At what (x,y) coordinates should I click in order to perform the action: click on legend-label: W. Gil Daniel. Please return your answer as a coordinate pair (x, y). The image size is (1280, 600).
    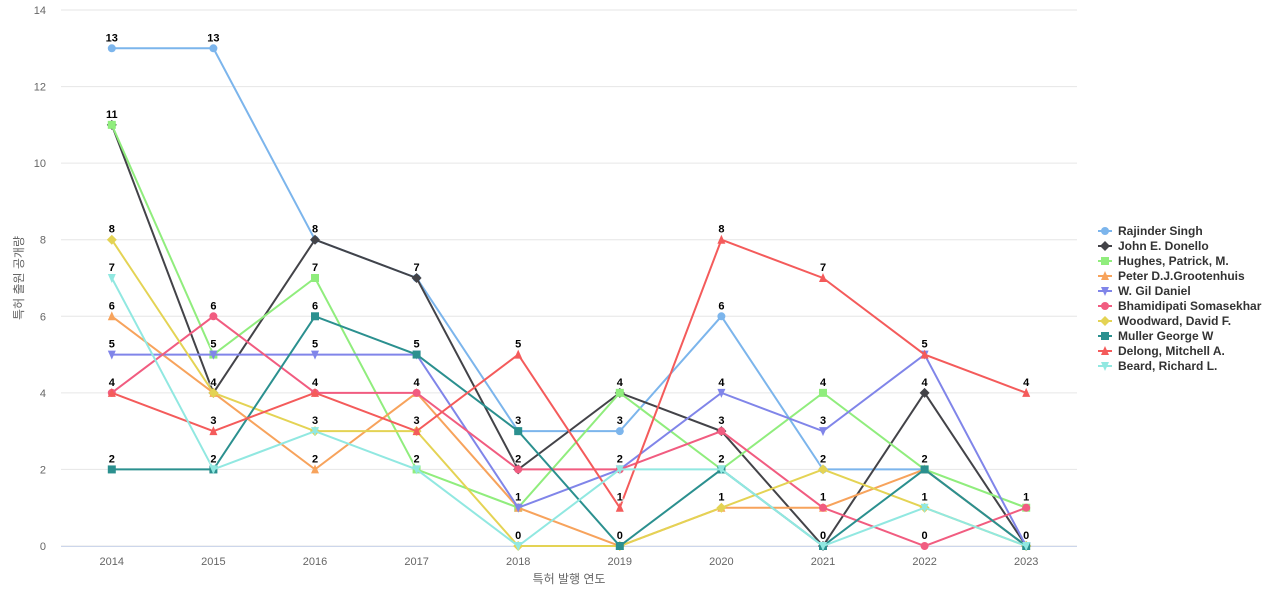
    Looking at the image, I should click on (1154, 291).